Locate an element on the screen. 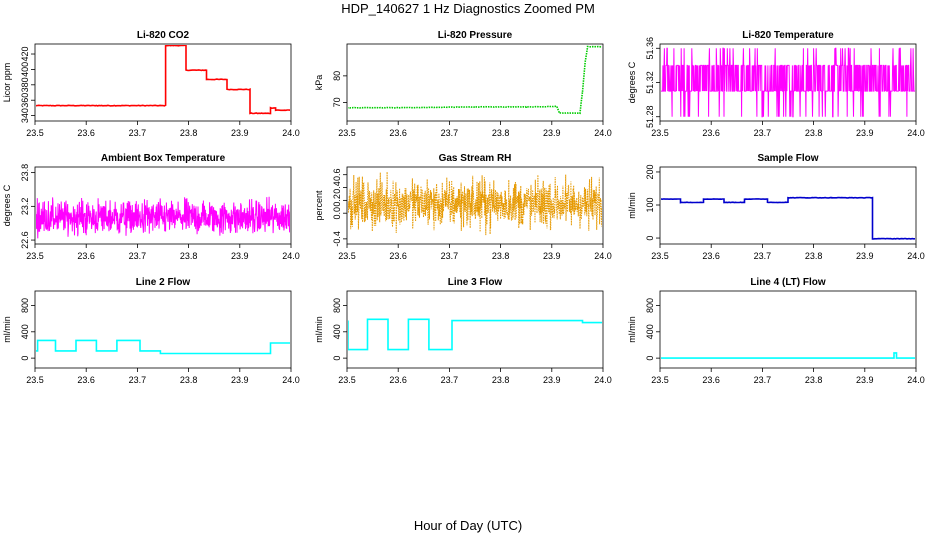  y-tick-label: 23.2 is located at coordinates (25, 207).